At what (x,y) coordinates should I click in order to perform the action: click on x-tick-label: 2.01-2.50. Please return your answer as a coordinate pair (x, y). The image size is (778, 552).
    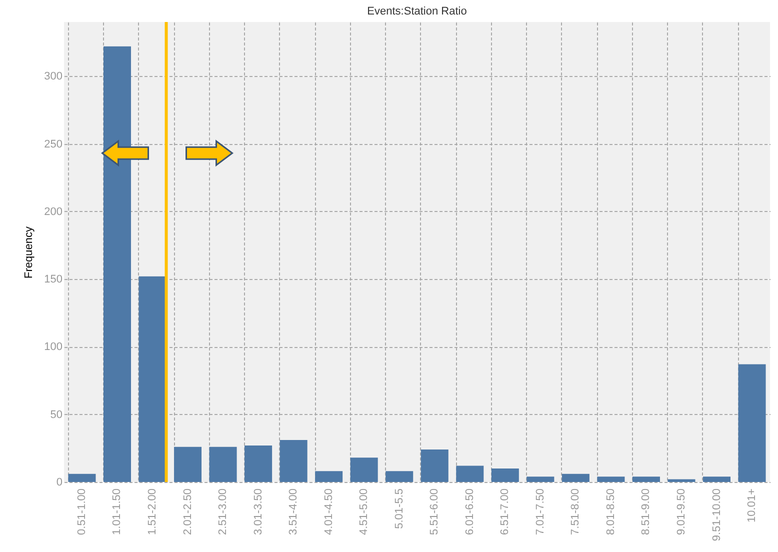
    Looking at the image, I should click on (188, 511).